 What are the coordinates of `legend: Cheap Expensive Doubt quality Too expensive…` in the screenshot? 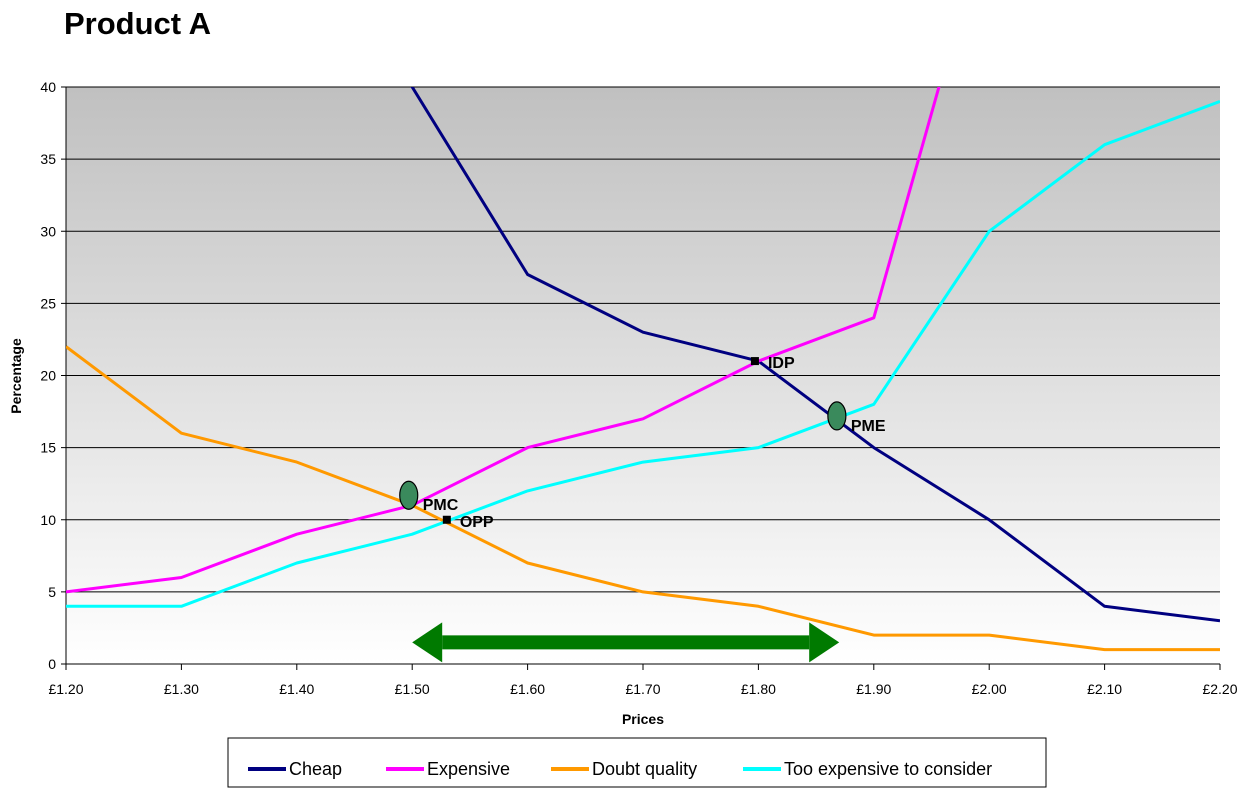 It's located at (637, 762).